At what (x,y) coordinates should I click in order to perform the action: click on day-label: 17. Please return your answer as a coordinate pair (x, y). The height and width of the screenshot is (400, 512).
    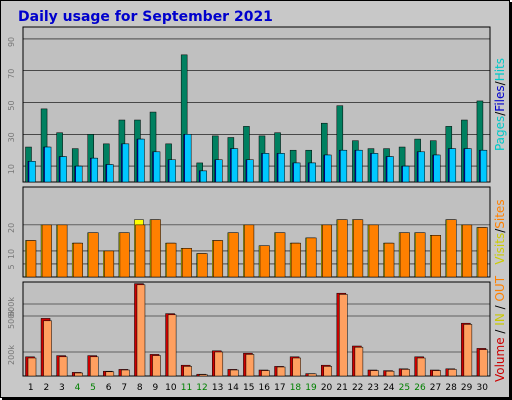
    Looking at the image, I should click on (279, 388).